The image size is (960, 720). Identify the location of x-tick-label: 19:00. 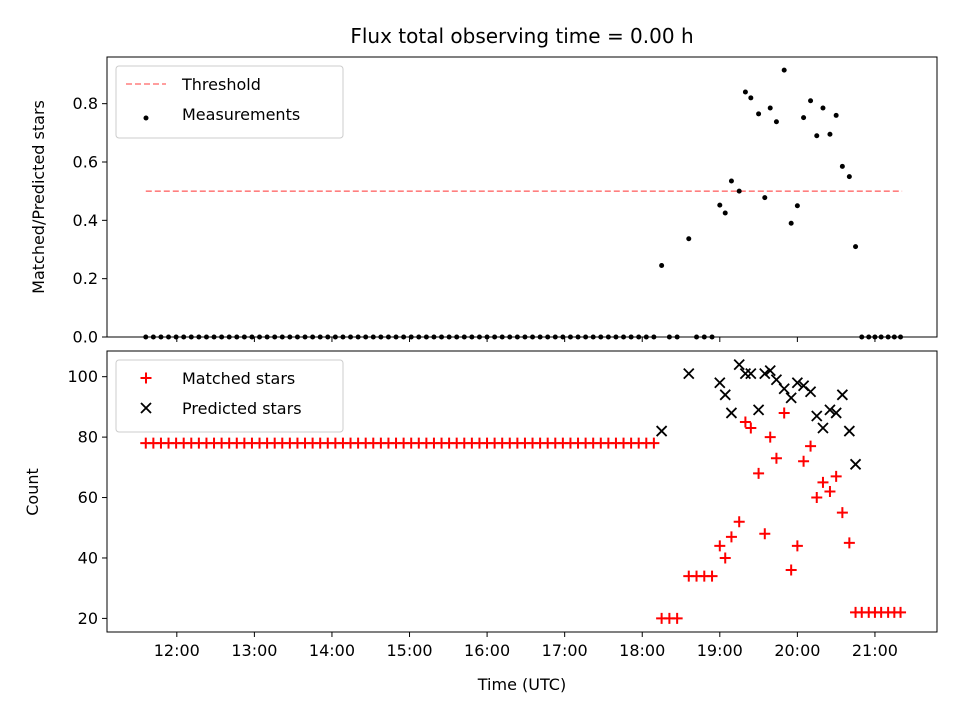
(720, 650).